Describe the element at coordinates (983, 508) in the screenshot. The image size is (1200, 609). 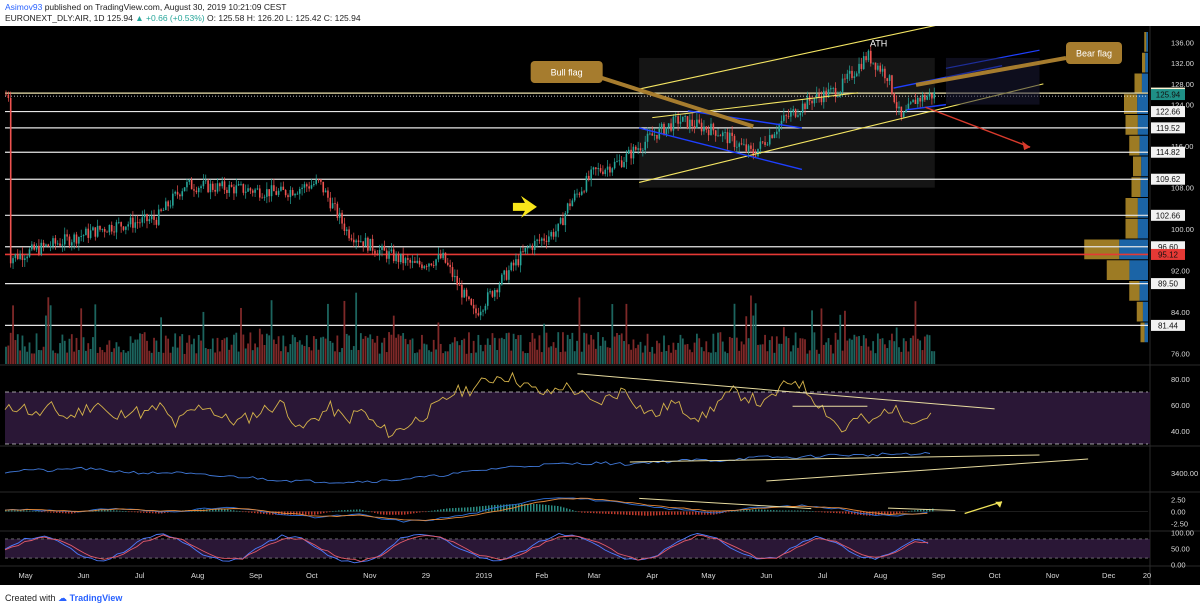
I see `macd-up-arrow-line` at that location.